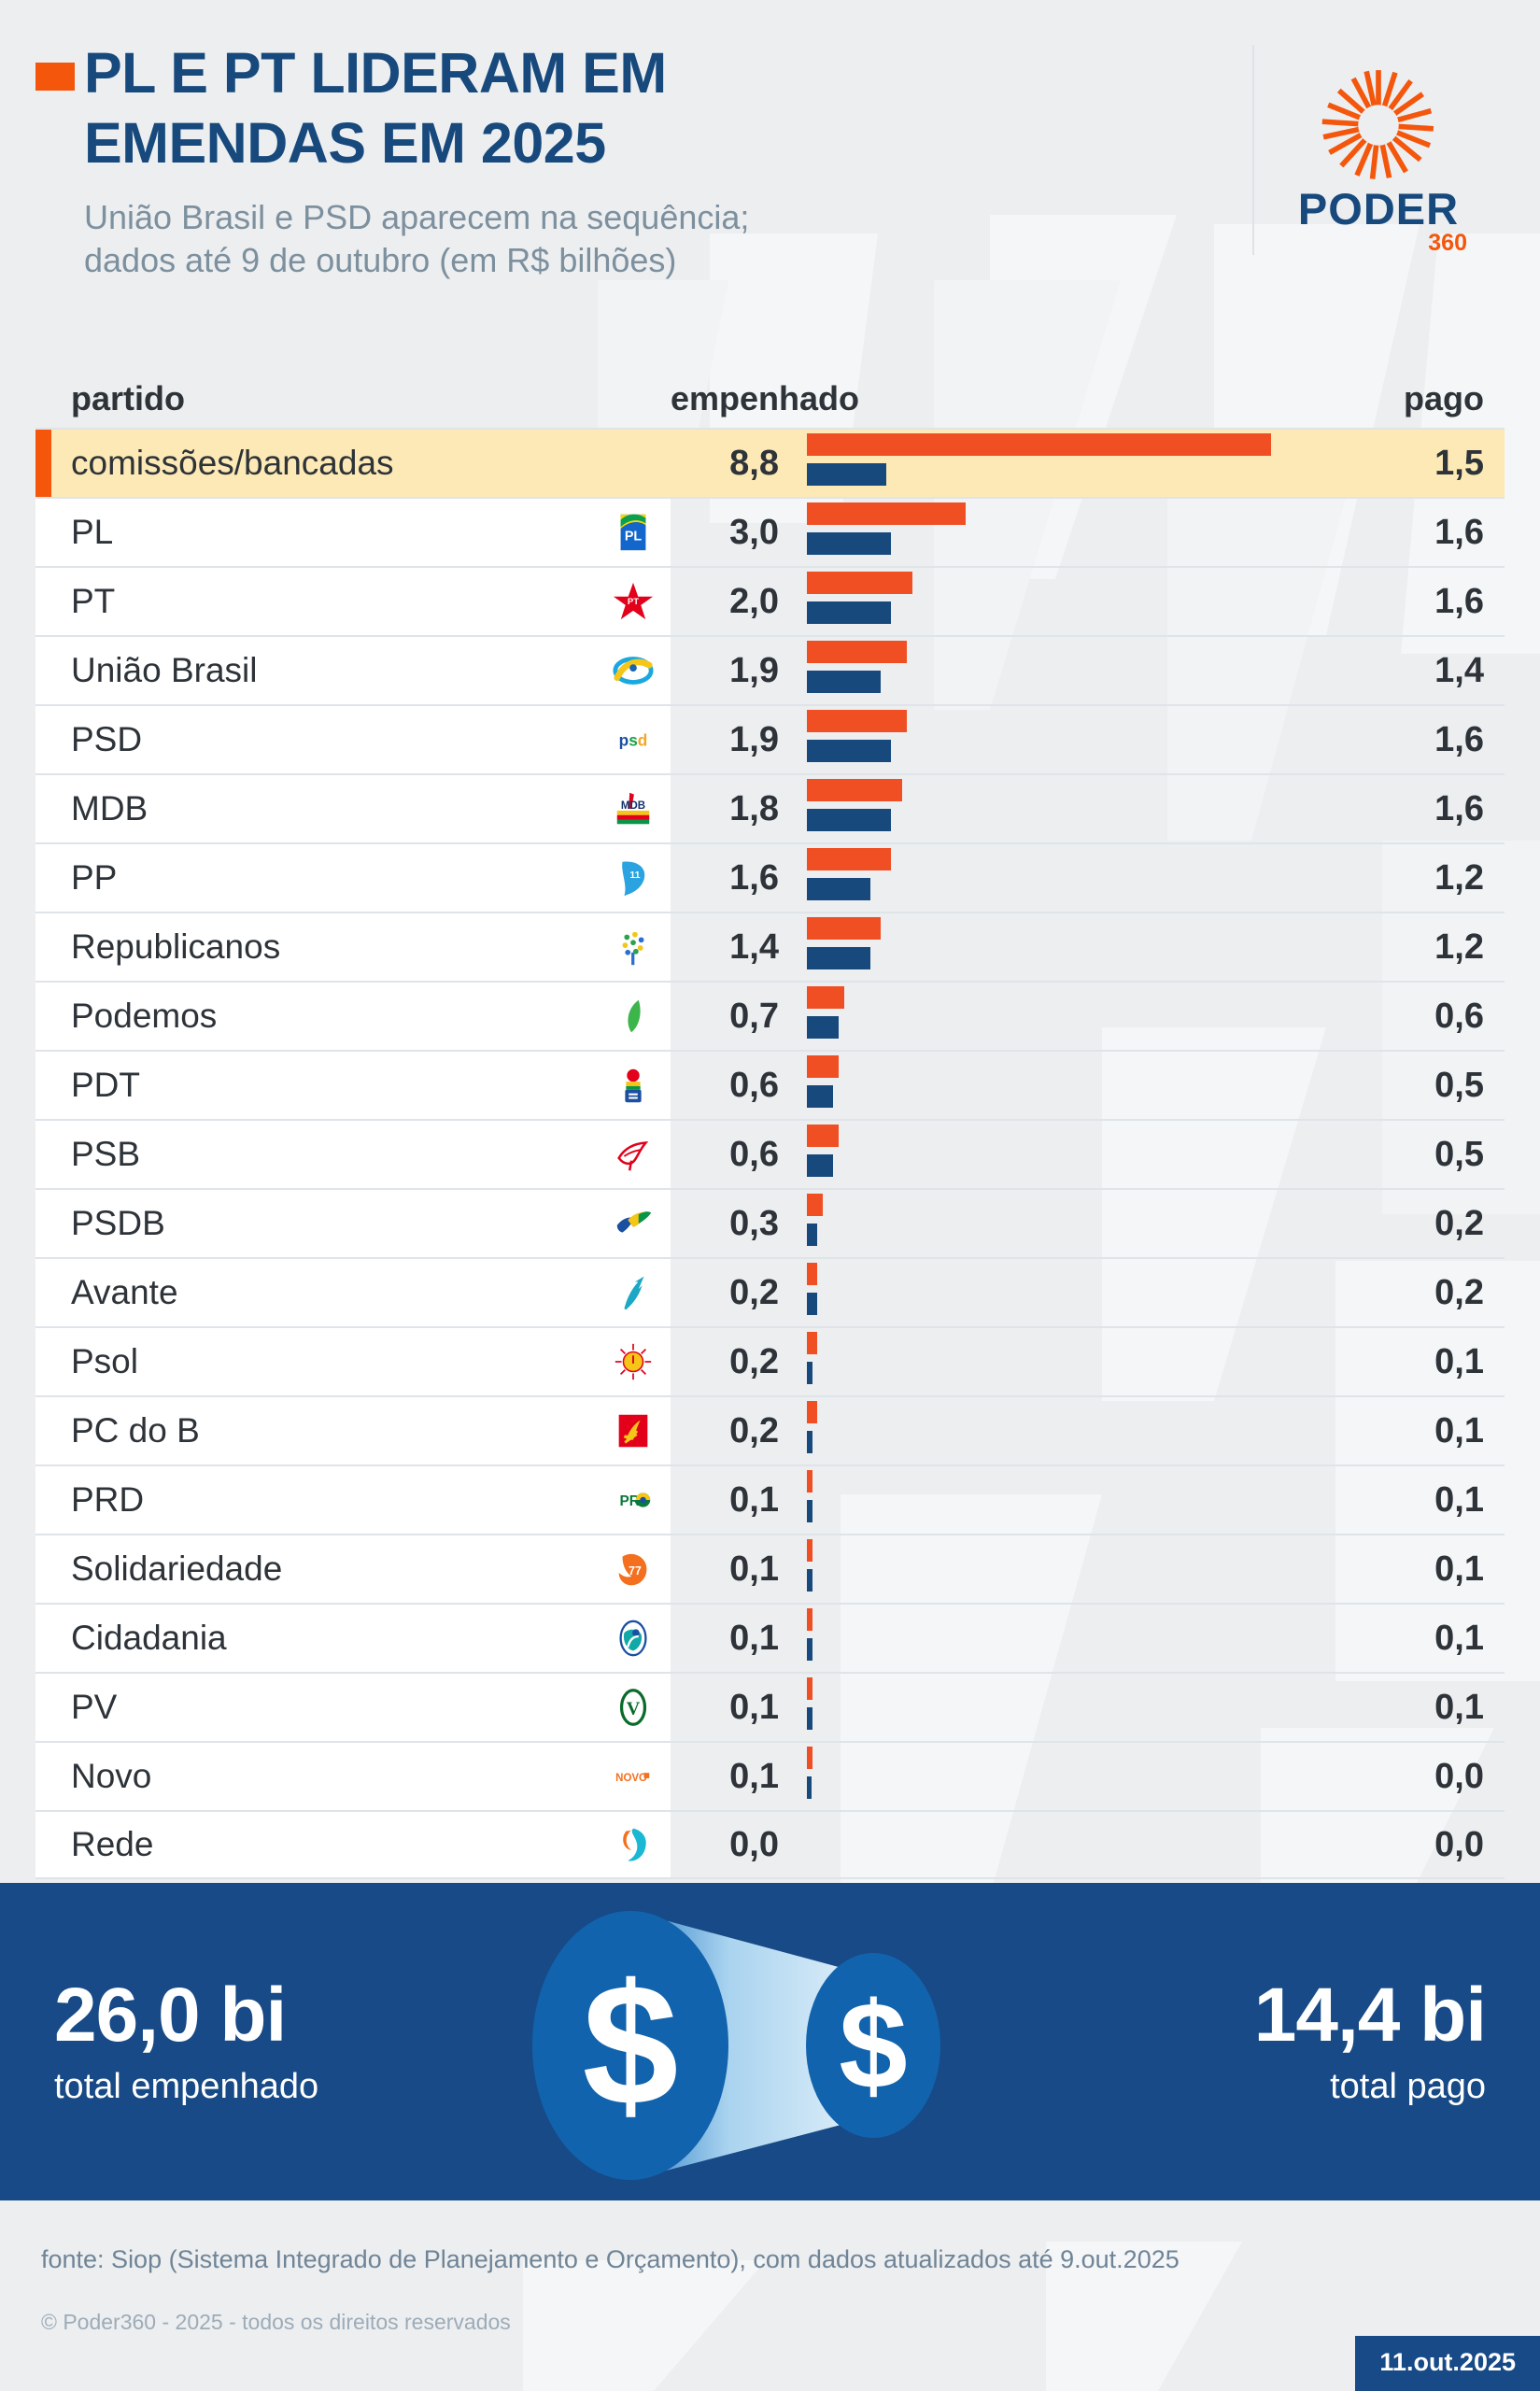 The height and width of the screenshot is (2391, 1540). Describe the element at coordinates (144, 1016) in the screenshot. I see `party-name-label: Podemos` at that location.